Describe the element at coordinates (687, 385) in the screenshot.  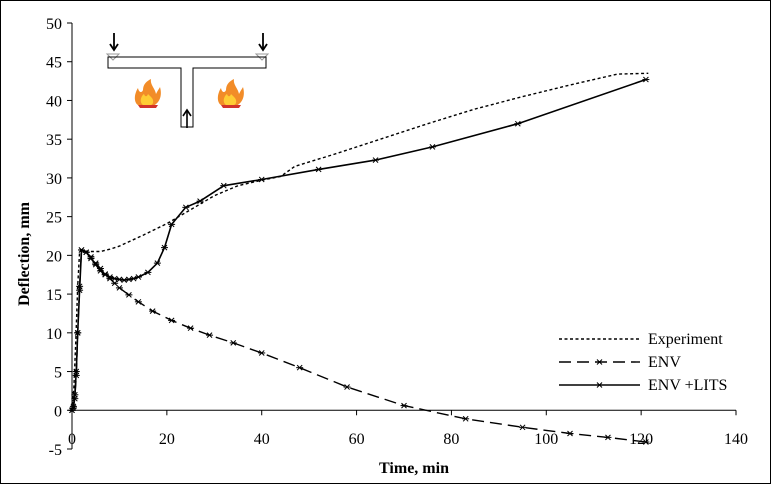
I see `legend-label: ENV +LITS` at that location.